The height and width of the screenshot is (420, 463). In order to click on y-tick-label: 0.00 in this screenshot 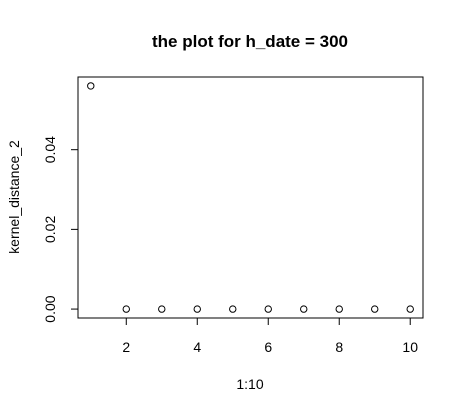, I will do `click(50, 308)`.